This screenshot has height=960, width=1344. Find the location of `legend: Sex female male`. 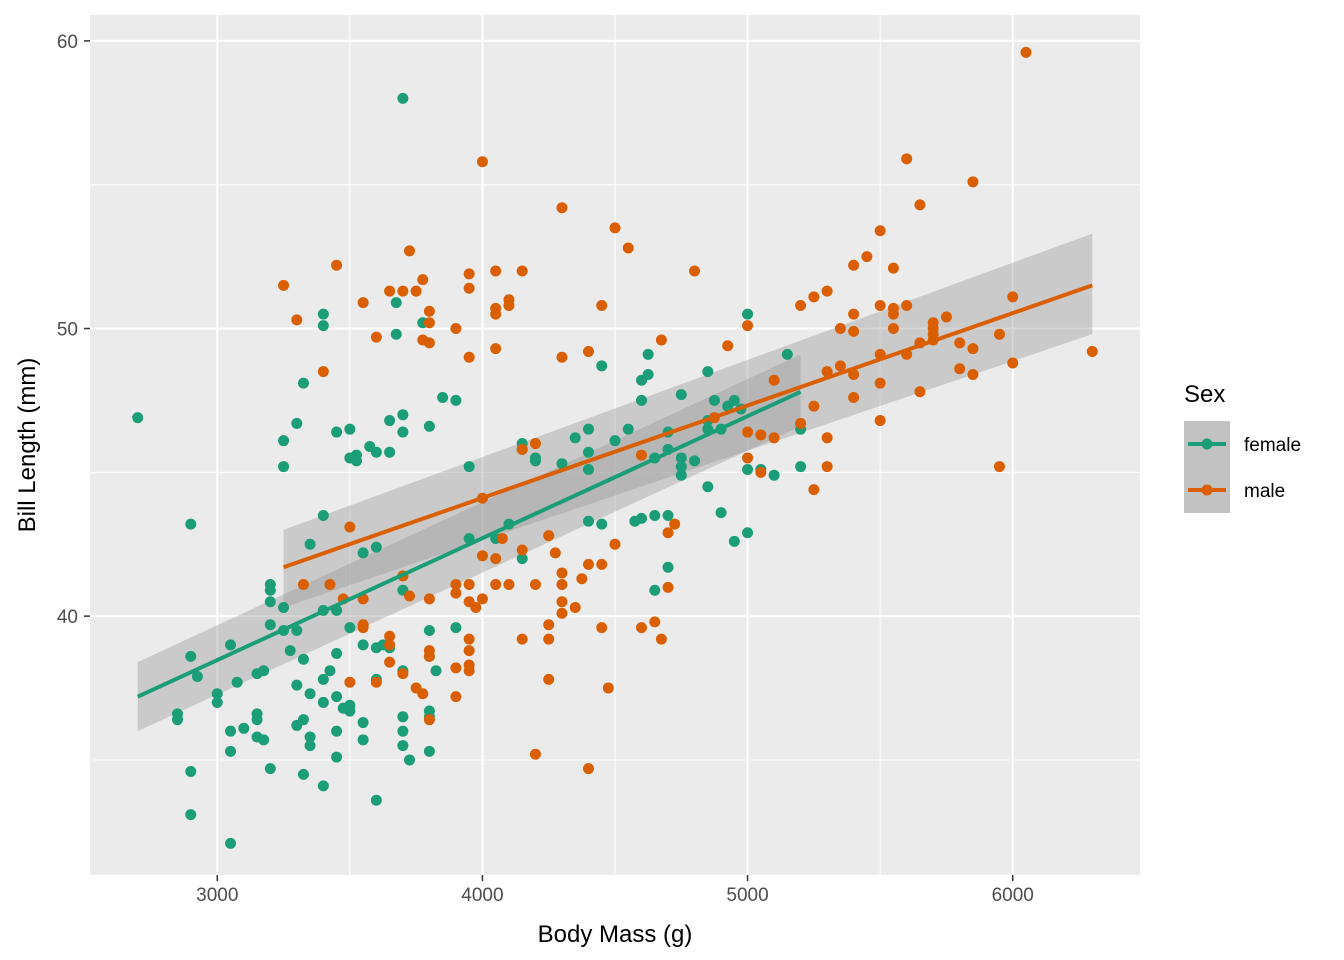

legend: Sex female male is located at coordinates (1242, 447).